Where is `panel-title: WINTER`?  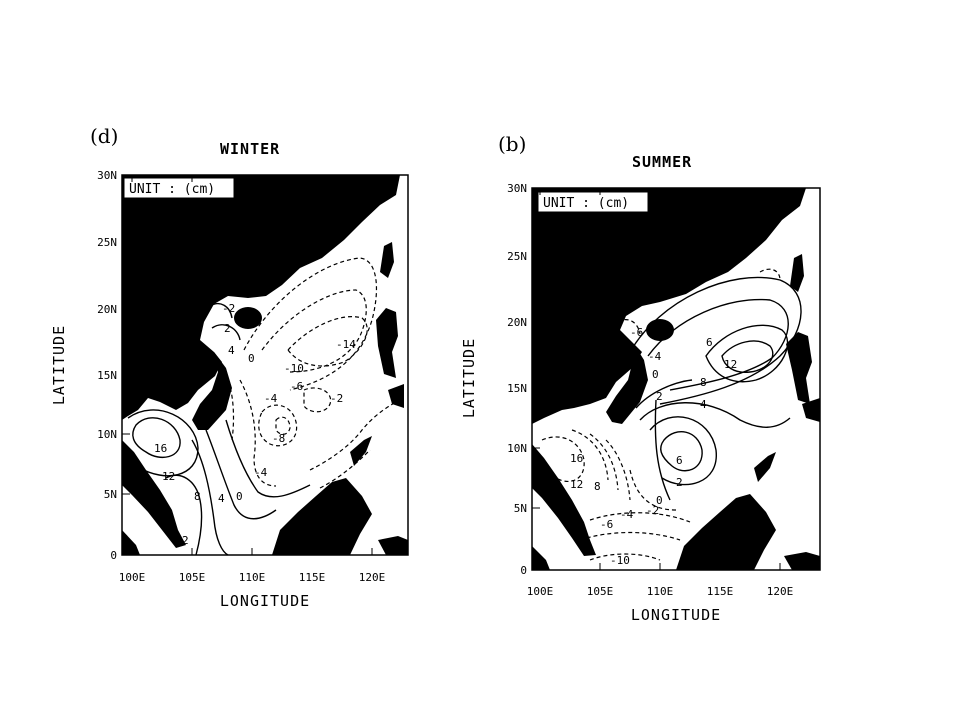
panel-title: WINTER is located at coordinates (250, 149).